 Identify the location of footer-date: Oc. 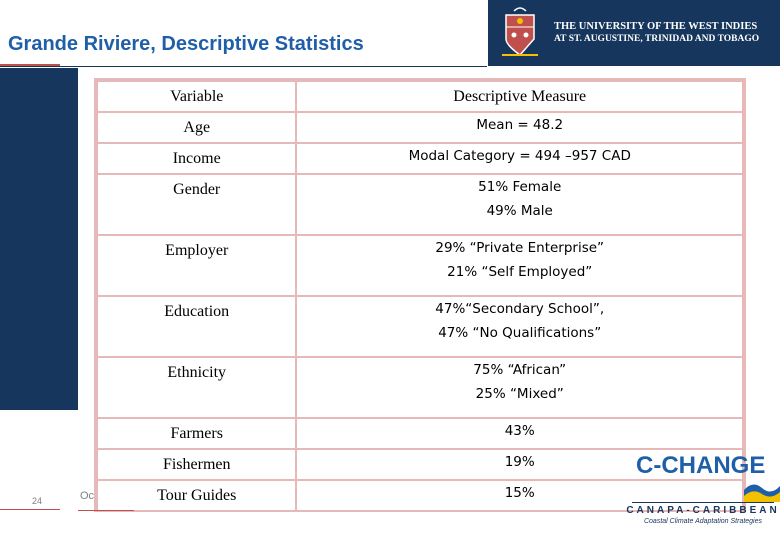
(87, 496).